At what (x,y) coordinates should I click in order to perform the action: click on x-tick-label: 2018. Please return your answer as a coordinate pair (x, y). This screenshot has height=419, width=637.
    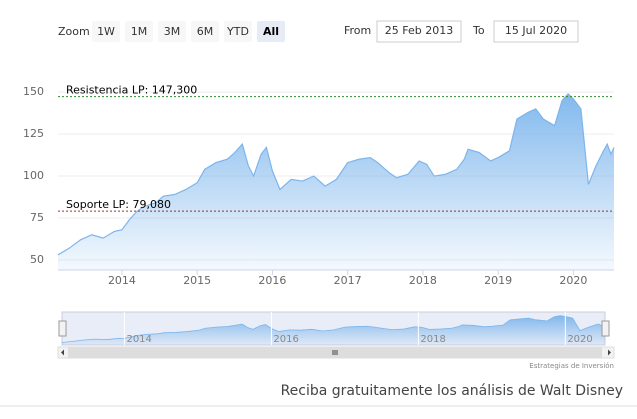
    Looking at the image, I should click on (423, 280).